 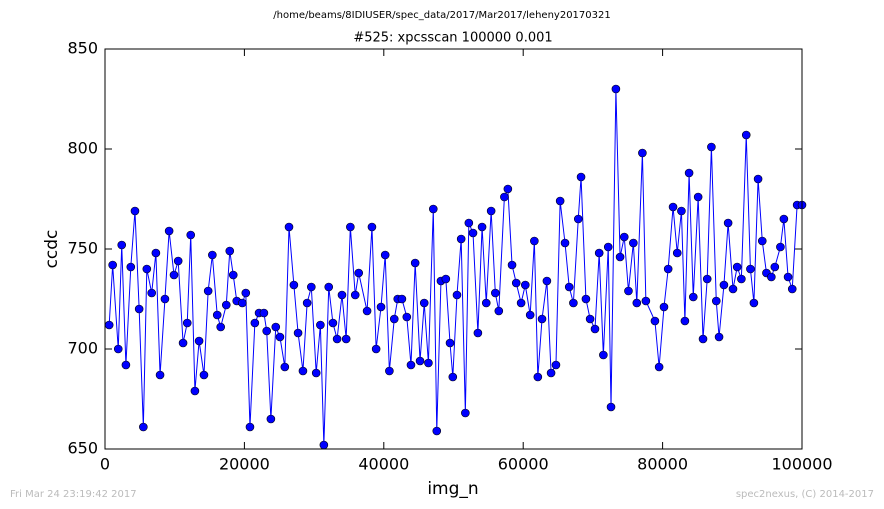 What do you see at coordinates (105, 464) in the screenshot?
I see `x-tick-label: 0` at bounding box center [105, 464].